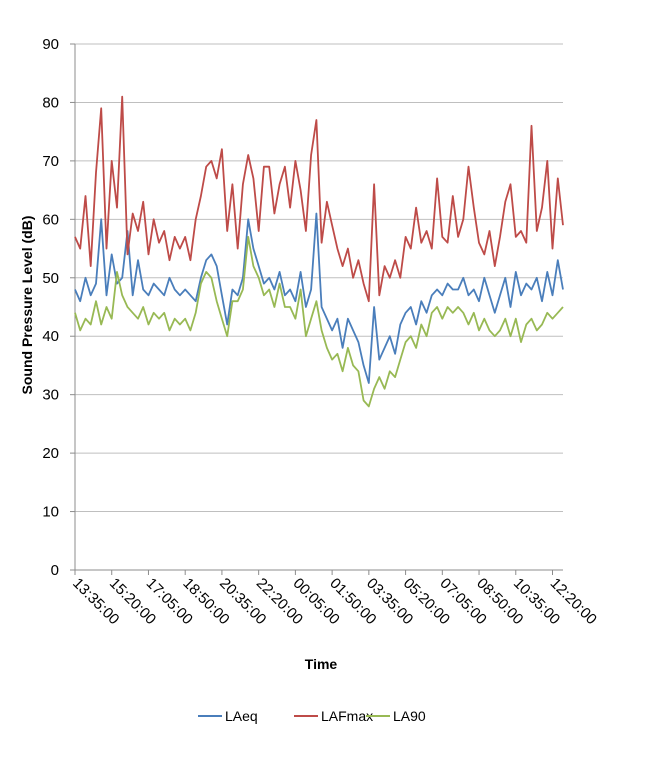  I want to click on y-tick-label: 50, so click(50, 278).